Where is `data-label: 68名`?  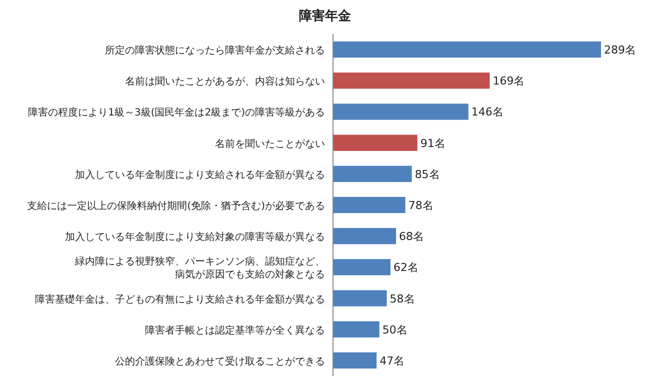
data-label: 68名 is located at coordinates (411, 237).